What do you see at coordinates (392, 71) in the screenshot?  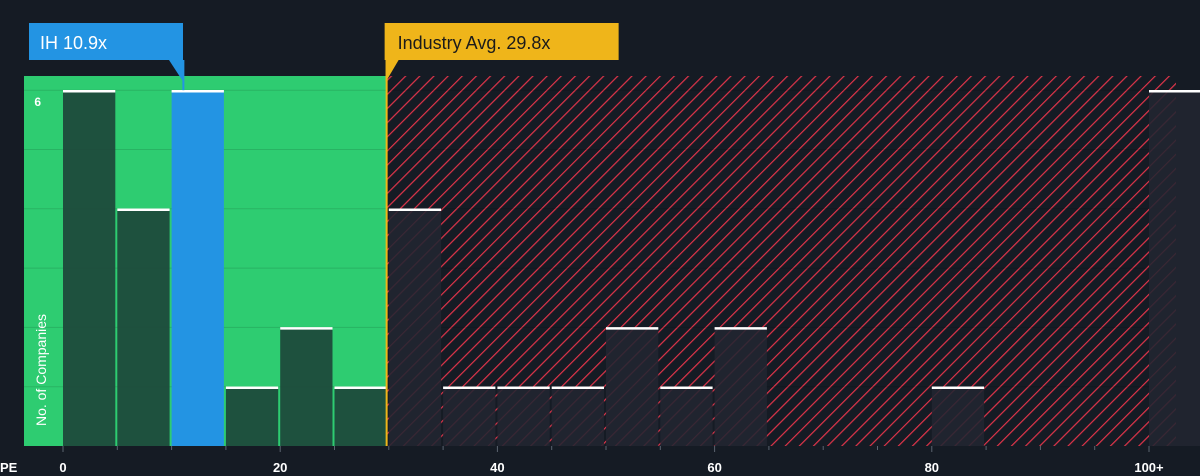 I see `industry-callout-pointer` at bounding box center [392, 71].